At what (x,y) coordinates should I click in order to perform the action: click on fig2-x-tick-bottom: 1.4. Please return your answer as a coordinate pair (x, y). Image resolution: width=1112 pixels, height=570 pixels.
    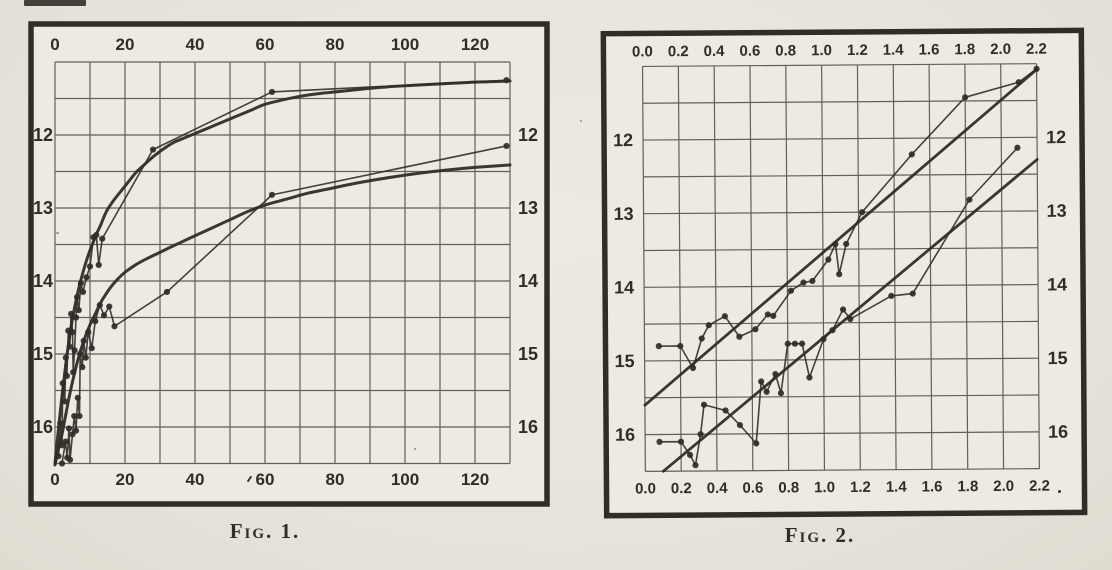
    Looking at the image, I should click on (897, 487).